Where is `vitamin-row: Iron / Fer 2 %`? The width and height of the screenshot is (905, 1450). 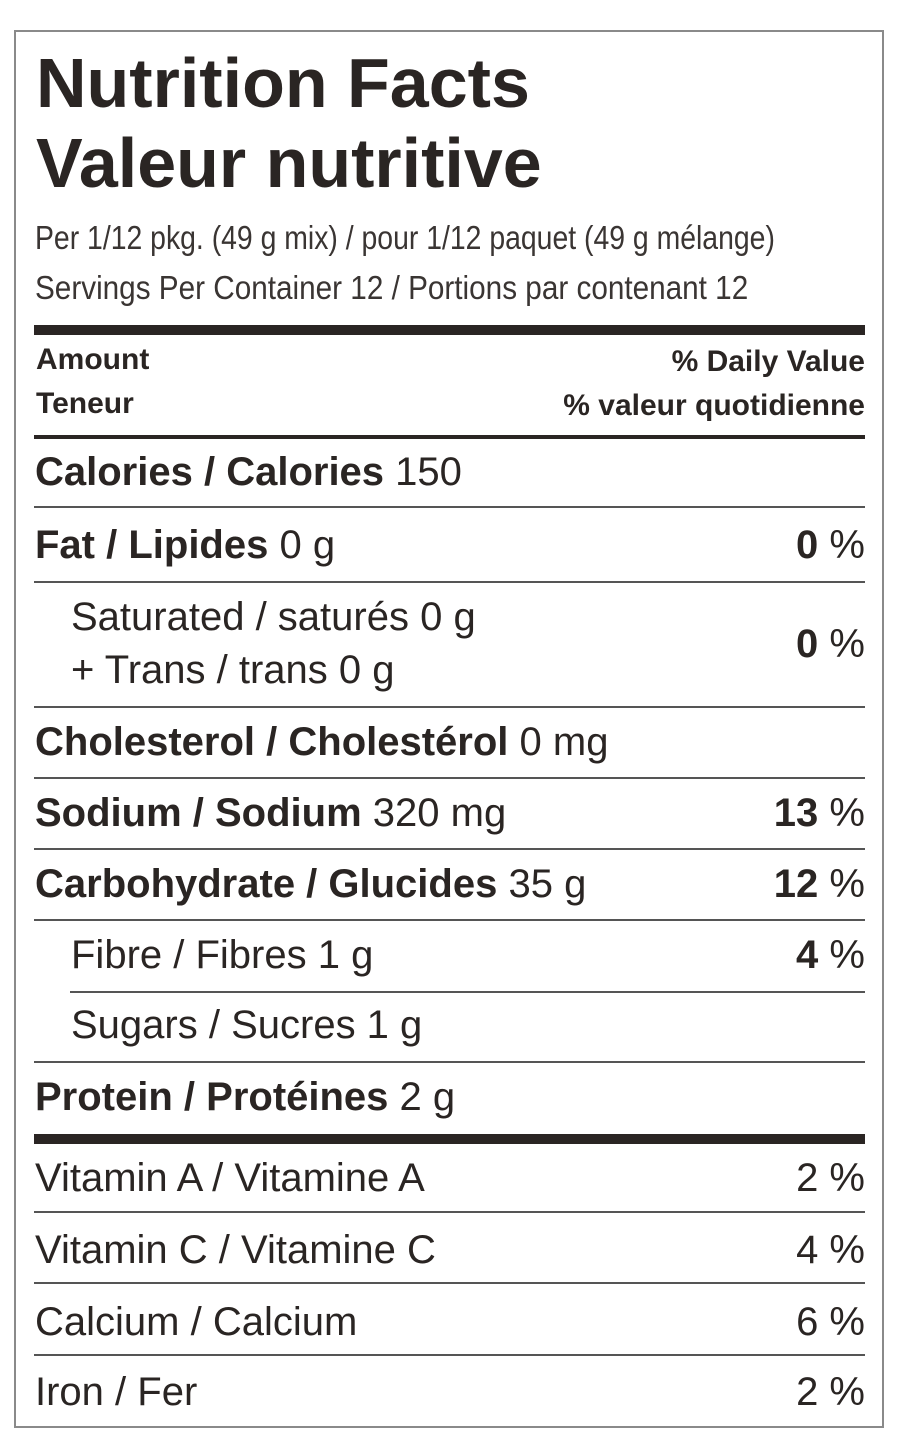
vitamin-row: Iron / Fer 2 % is located at coordinates (450, 1392).